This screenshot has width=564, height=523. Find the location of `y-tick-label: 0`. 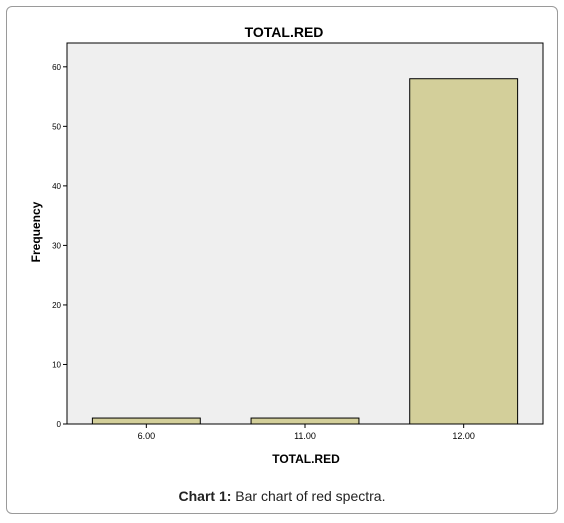

y-tick-label: 0 is located at coordinates (59, 424).